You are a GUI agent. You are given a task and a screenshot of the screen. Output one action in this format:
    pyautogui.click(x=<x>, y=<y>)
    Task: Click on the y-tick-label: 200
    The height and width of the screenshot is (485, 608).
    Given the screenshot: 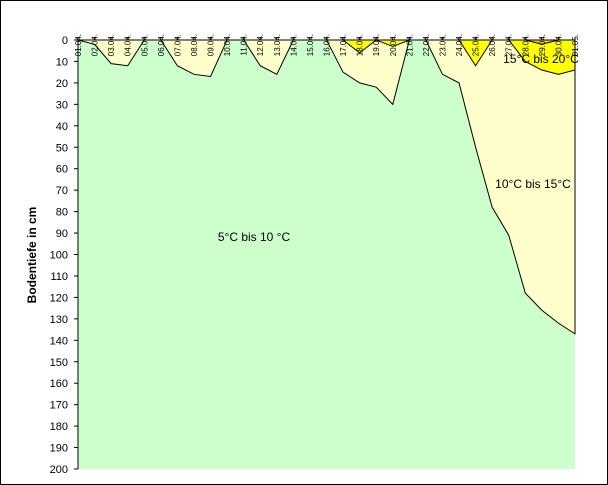 What is the action you would take?
    pyautogui.click(x=59, y=470)
    